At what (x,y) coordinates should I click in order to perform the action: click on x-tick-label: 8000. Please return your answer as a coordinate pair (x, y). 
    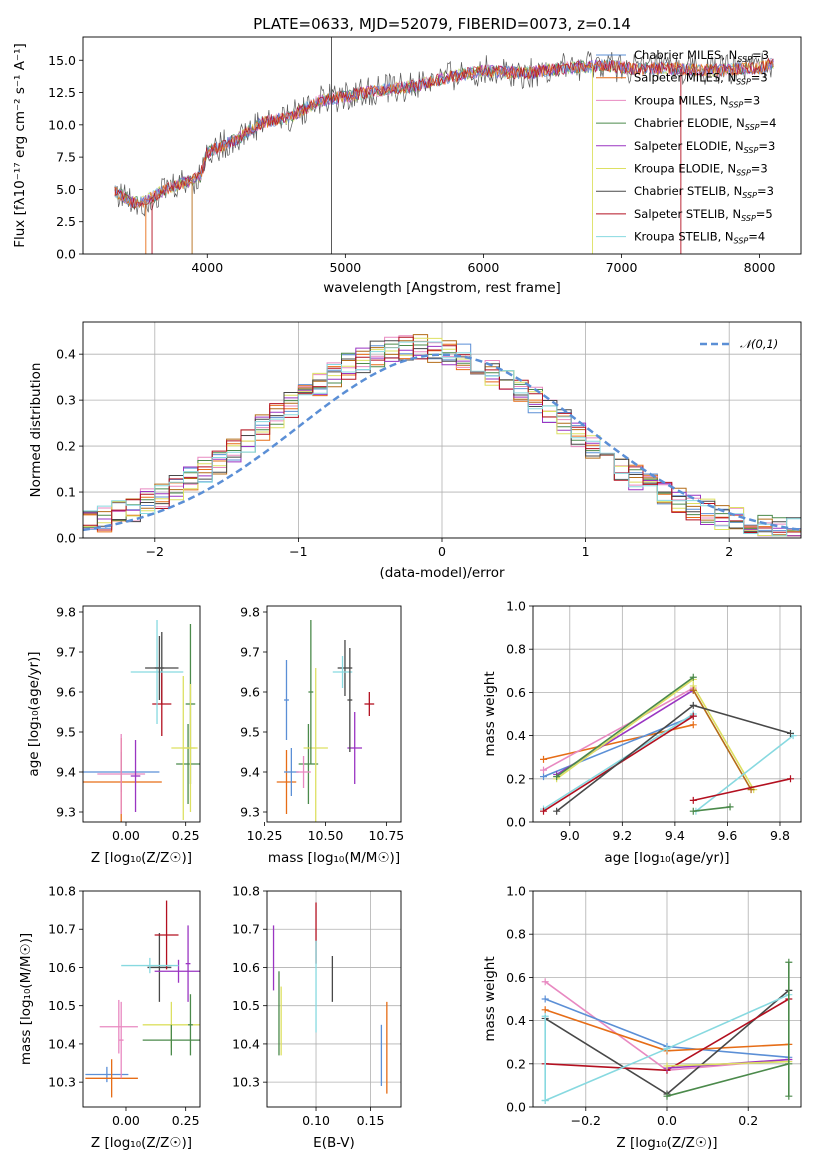
    Looking at the image, I should click on (760, 267).